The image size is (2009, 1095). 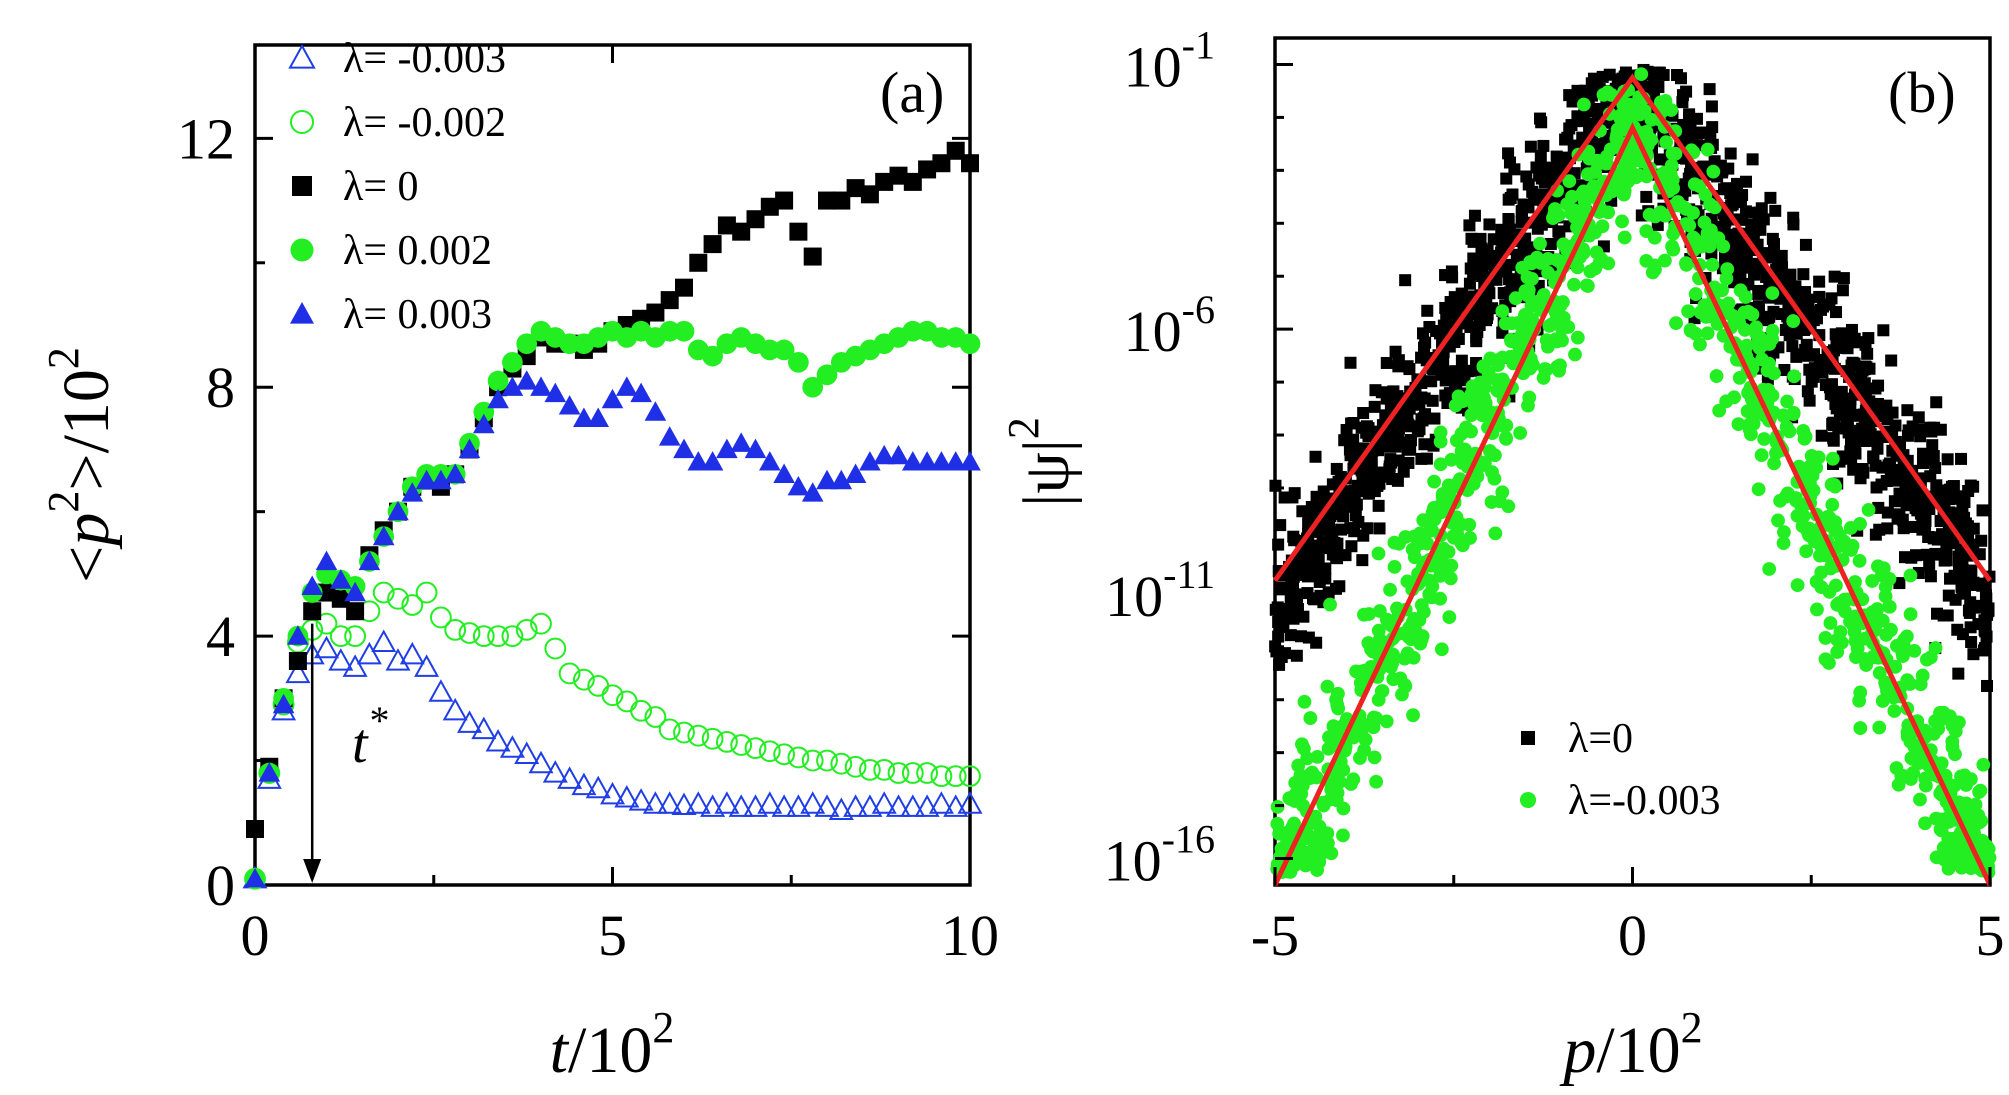 I want to click on a-ytick-label: 0, so click(x=220, y=885).